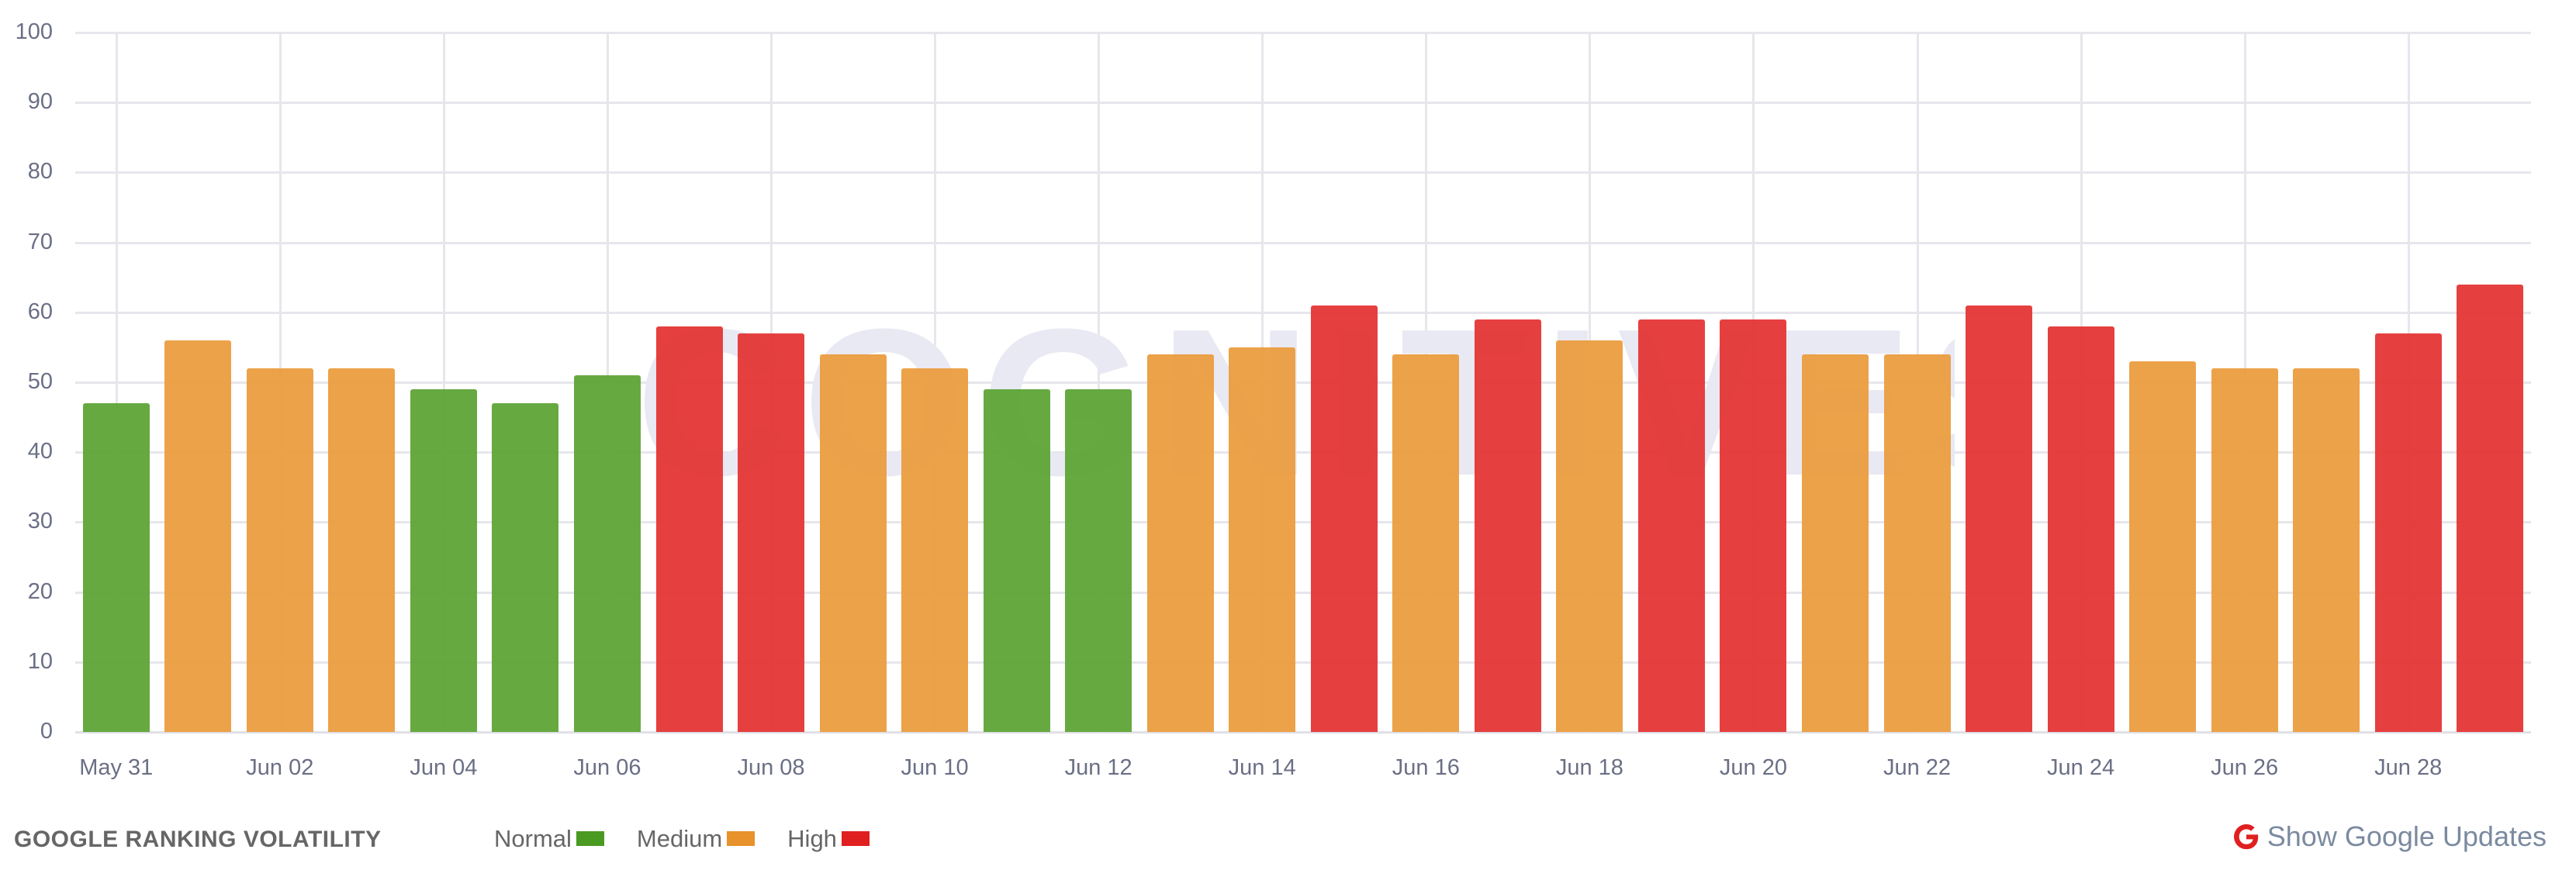 The width and height of the screenshot is (2576, 870). I want to click on x-tick-label: Jun 12, so click(1098, 767).